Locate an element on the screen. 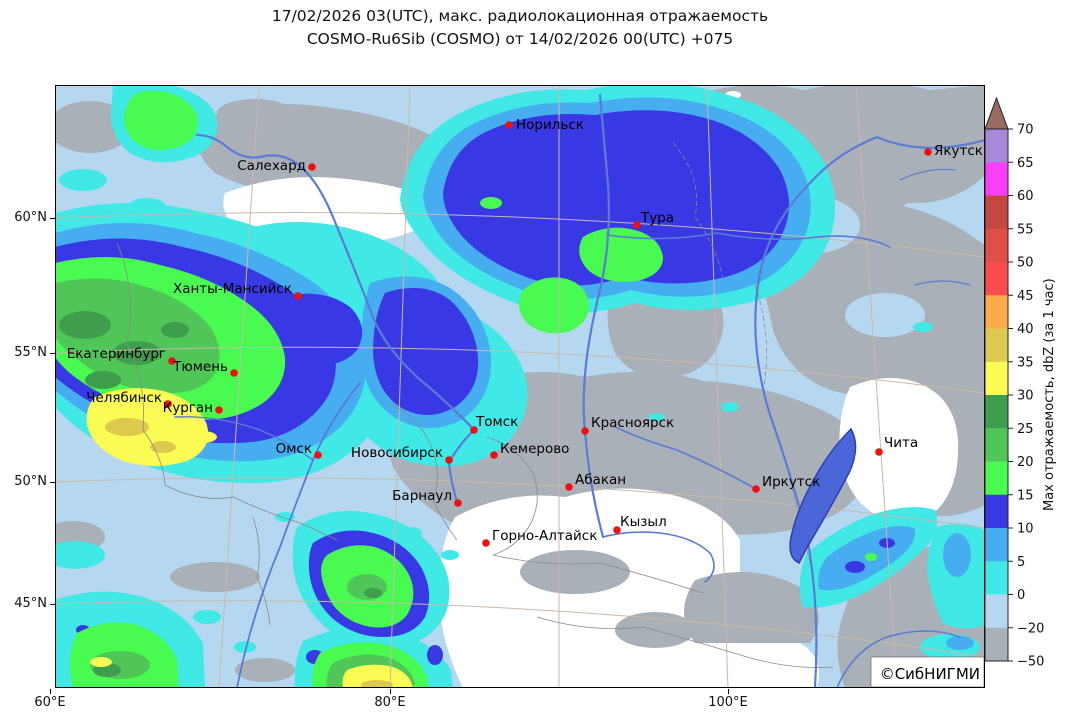 The height and width of the screenshot is (719, 1071). lat-tick-label: 50°N is located at coordinates (30, 481).